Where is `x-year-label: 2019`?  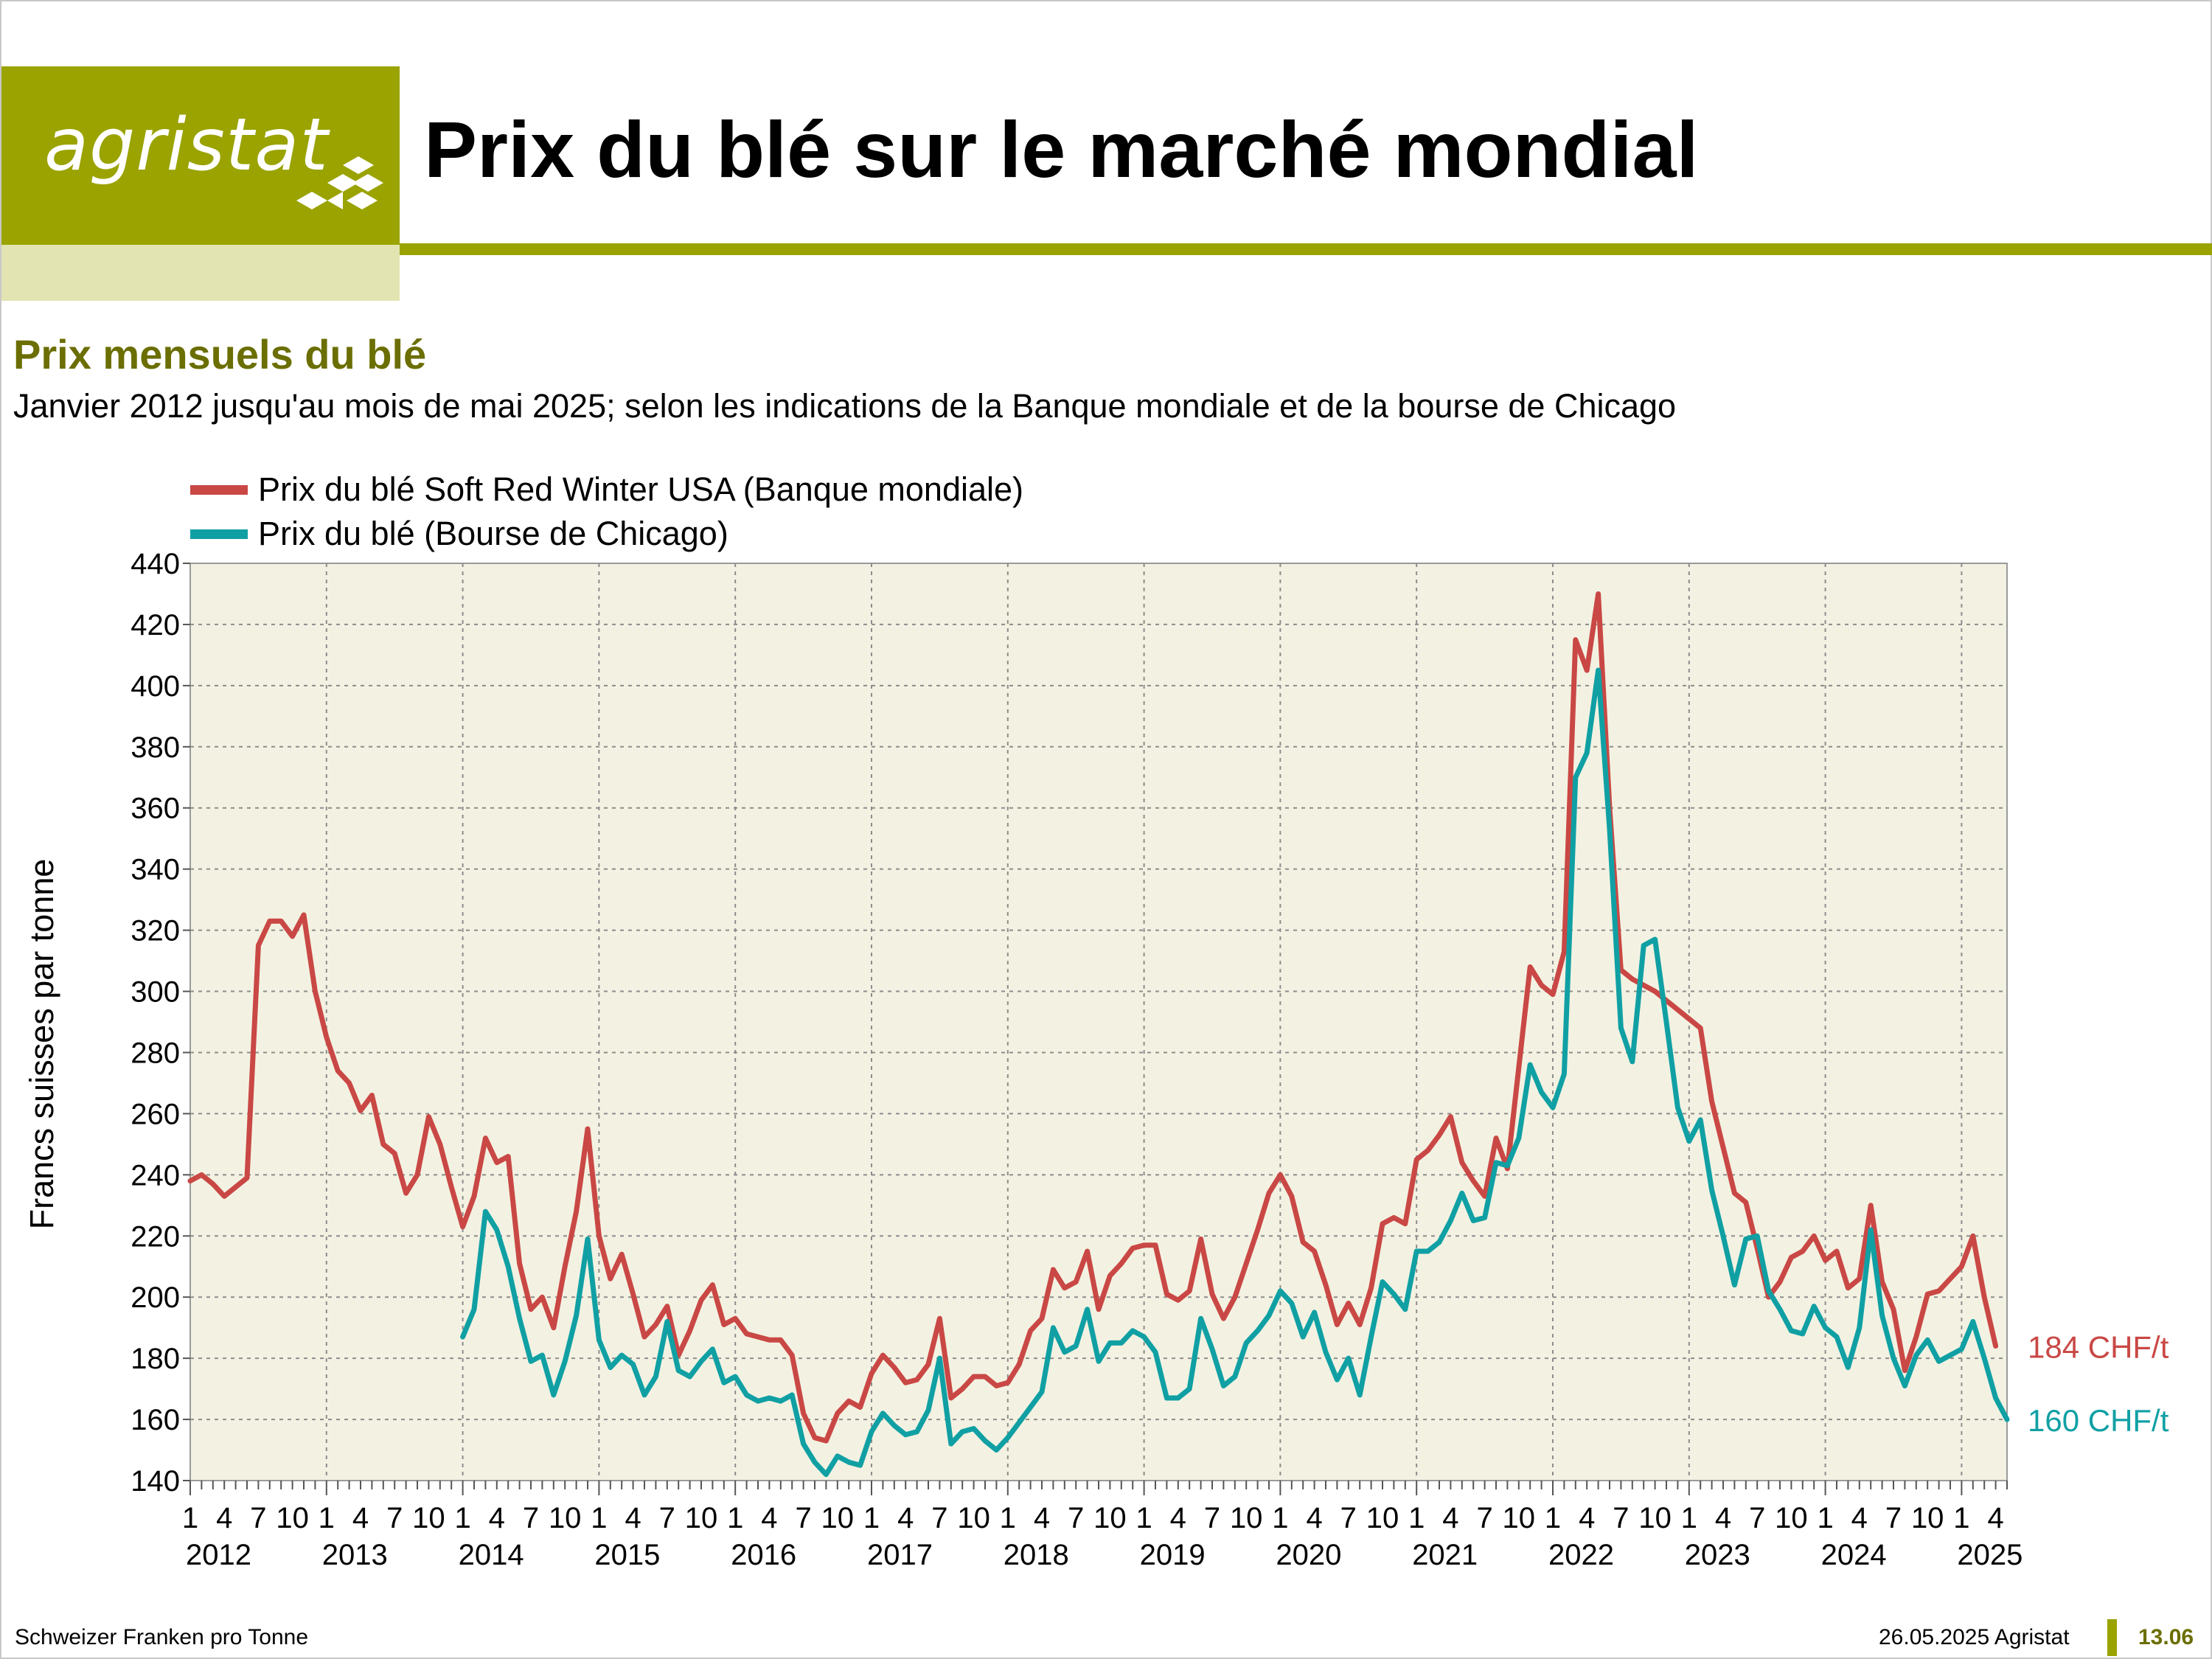 x-year-label: 2019 is located at coordinates (1173, 1555).